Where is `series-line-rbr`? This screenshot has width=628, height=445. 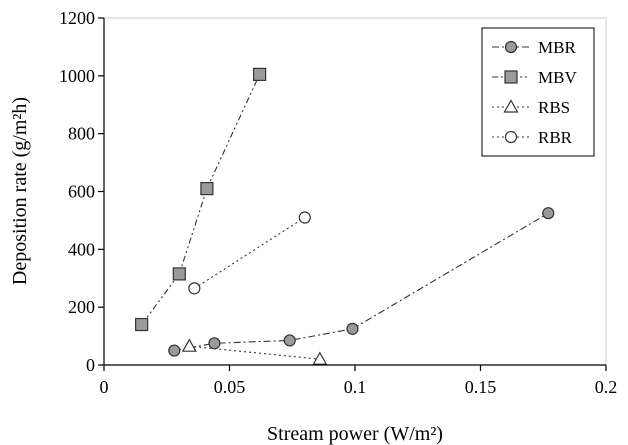
series-line-rbr is located at coordinates (250, 253).